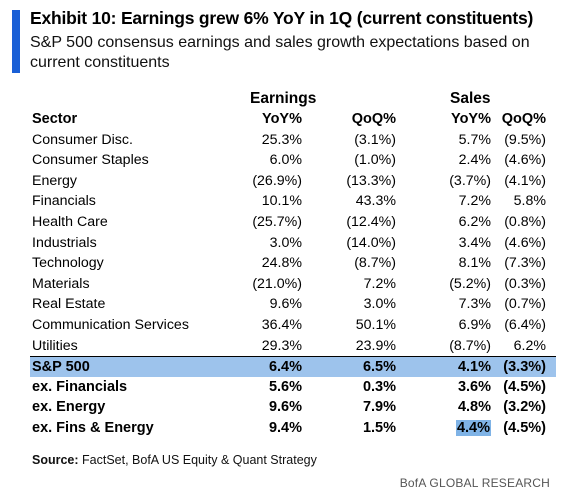 This screenshot has height=499, width=572. I want to click on column-header-earnings-yoy: YoY%, so click(281, 119).